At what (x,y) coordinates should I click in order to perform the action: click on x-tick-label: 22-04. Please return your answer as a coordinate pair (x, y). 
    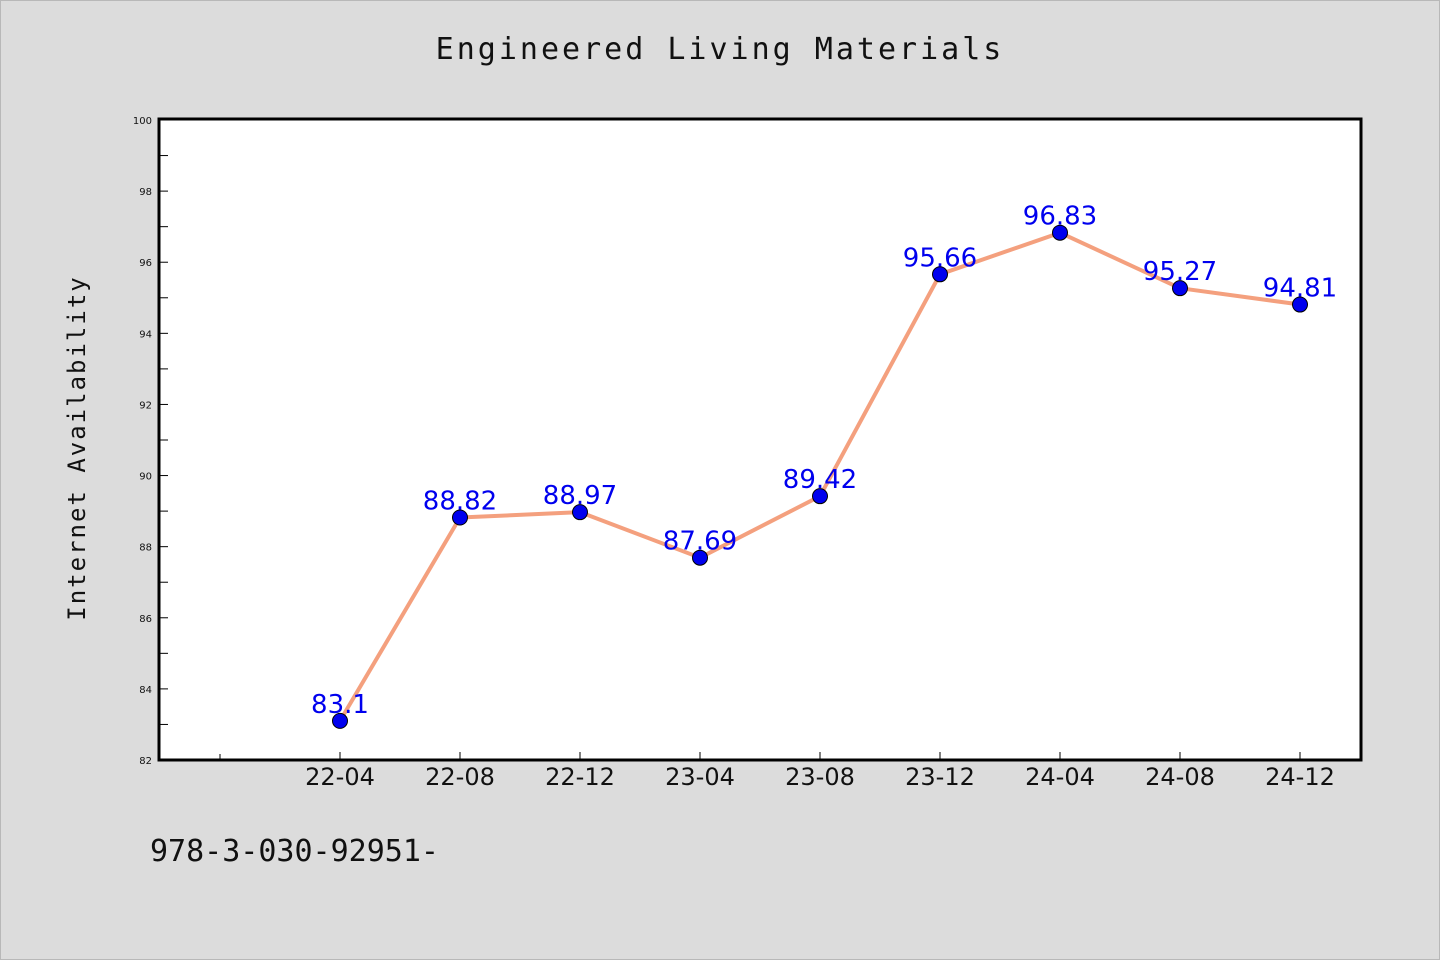
    Looking at the image, I should click on (340, 777).